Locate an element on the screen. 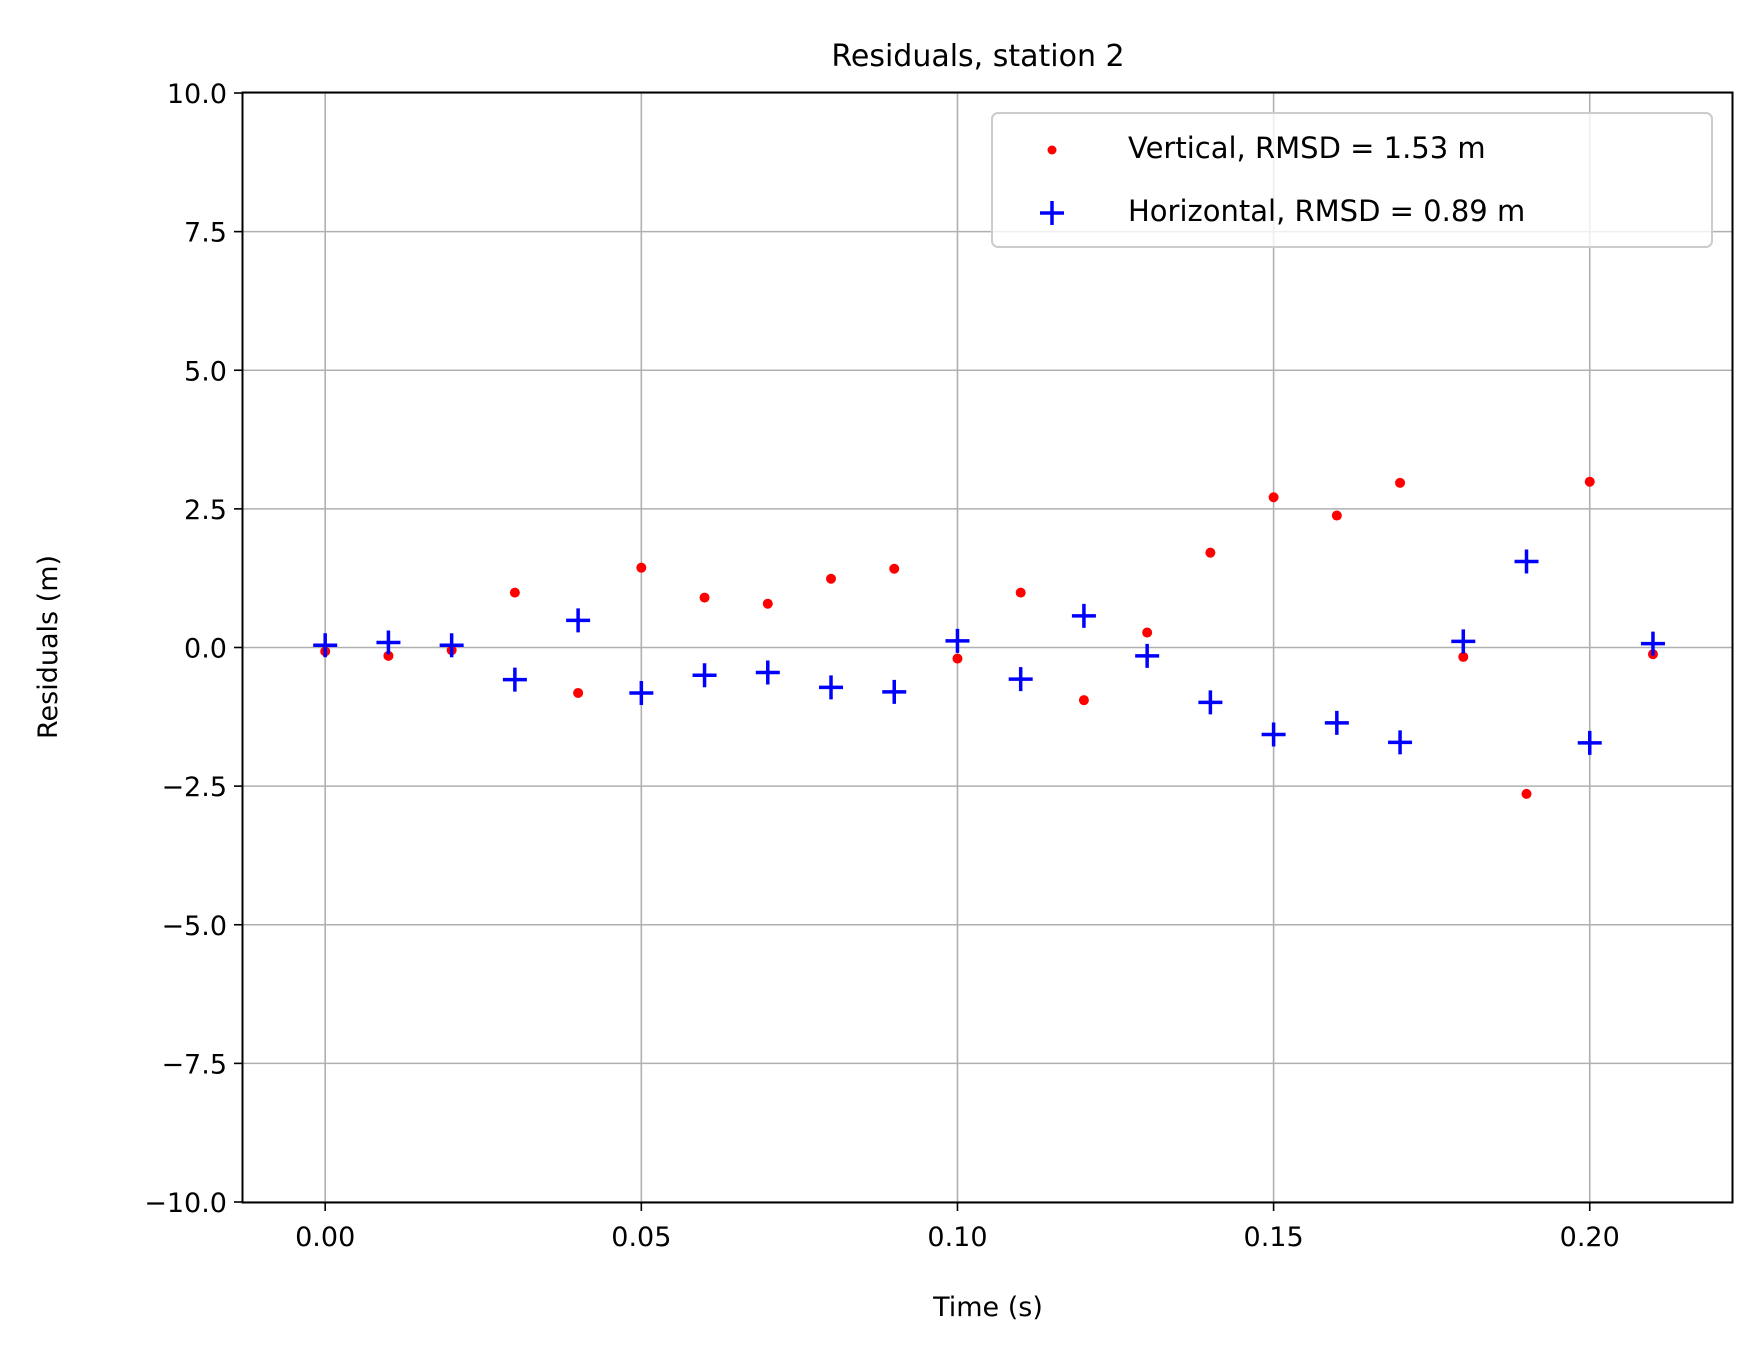 The width and height of the screenshot is (1761, 1357). legend-box is located at coordinates (1352, 180).